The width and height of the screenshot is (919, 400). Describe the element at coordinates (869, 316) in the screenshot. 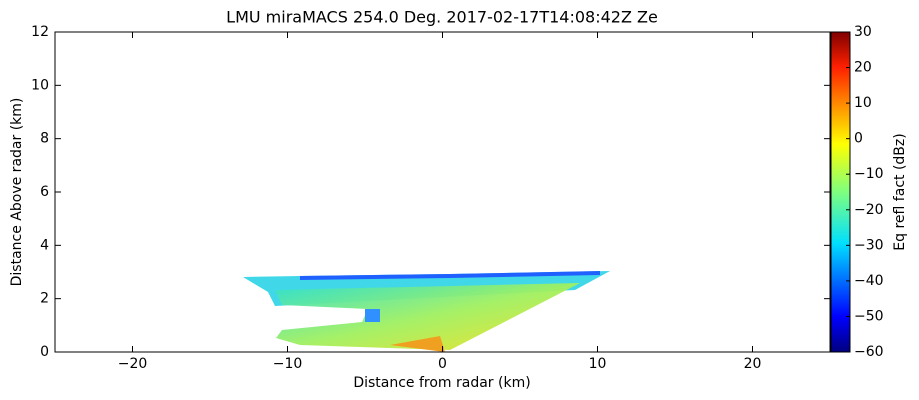

I see `colorbar-tick-label: −50` at that location.